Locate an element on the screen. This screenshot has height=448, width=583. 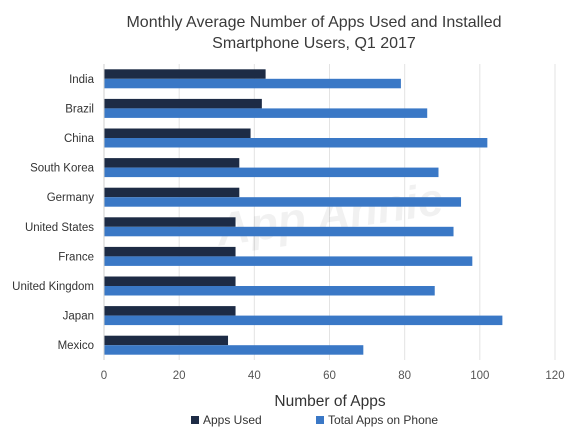
x-tick-label: 20 is located at coordinates (179, 376).